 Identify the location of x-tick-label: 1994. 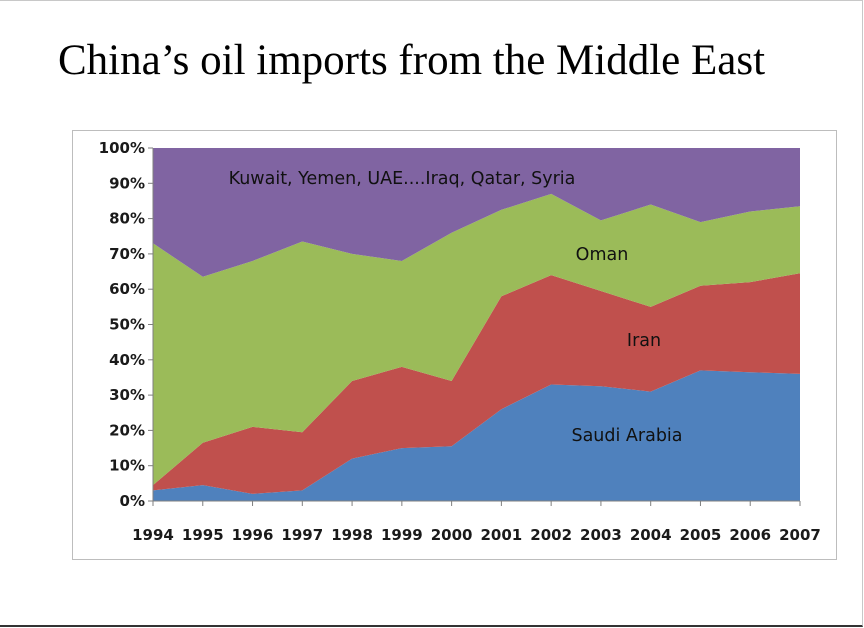
(153, 535).